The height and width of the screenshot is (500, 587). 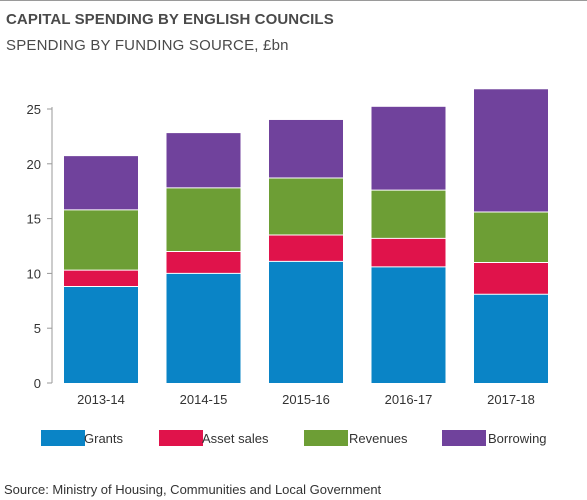 I want to click on legend: Grants Asset sales Revenues Borrowing, so click(x=293, y=439).